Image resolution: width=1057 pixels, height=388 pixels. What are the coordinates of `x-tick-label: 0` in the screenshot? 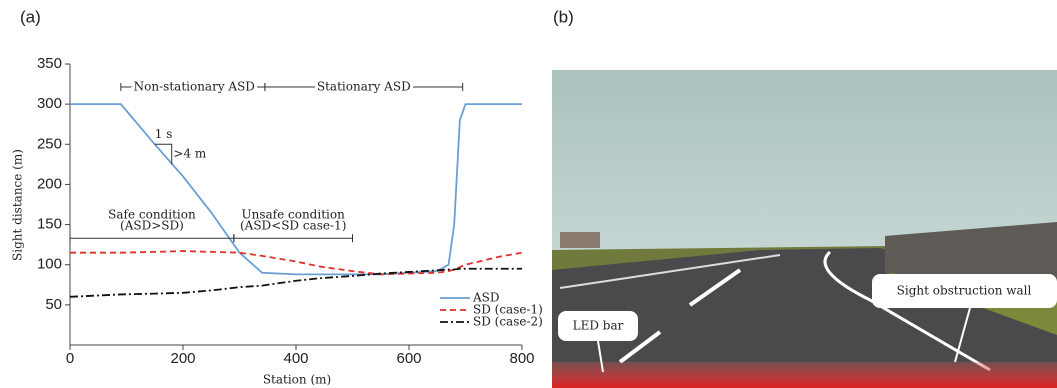 It's located at (70, 358).